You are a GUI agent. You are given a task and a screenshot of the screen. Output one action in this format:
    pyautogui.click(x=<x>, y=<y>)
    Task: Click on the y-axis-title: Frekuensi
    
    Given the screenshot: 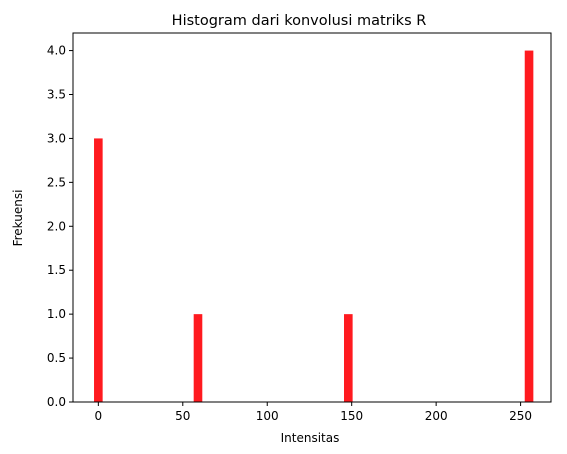 What is the action you would take?
    pyautogui.click(x=18, y=218)
    